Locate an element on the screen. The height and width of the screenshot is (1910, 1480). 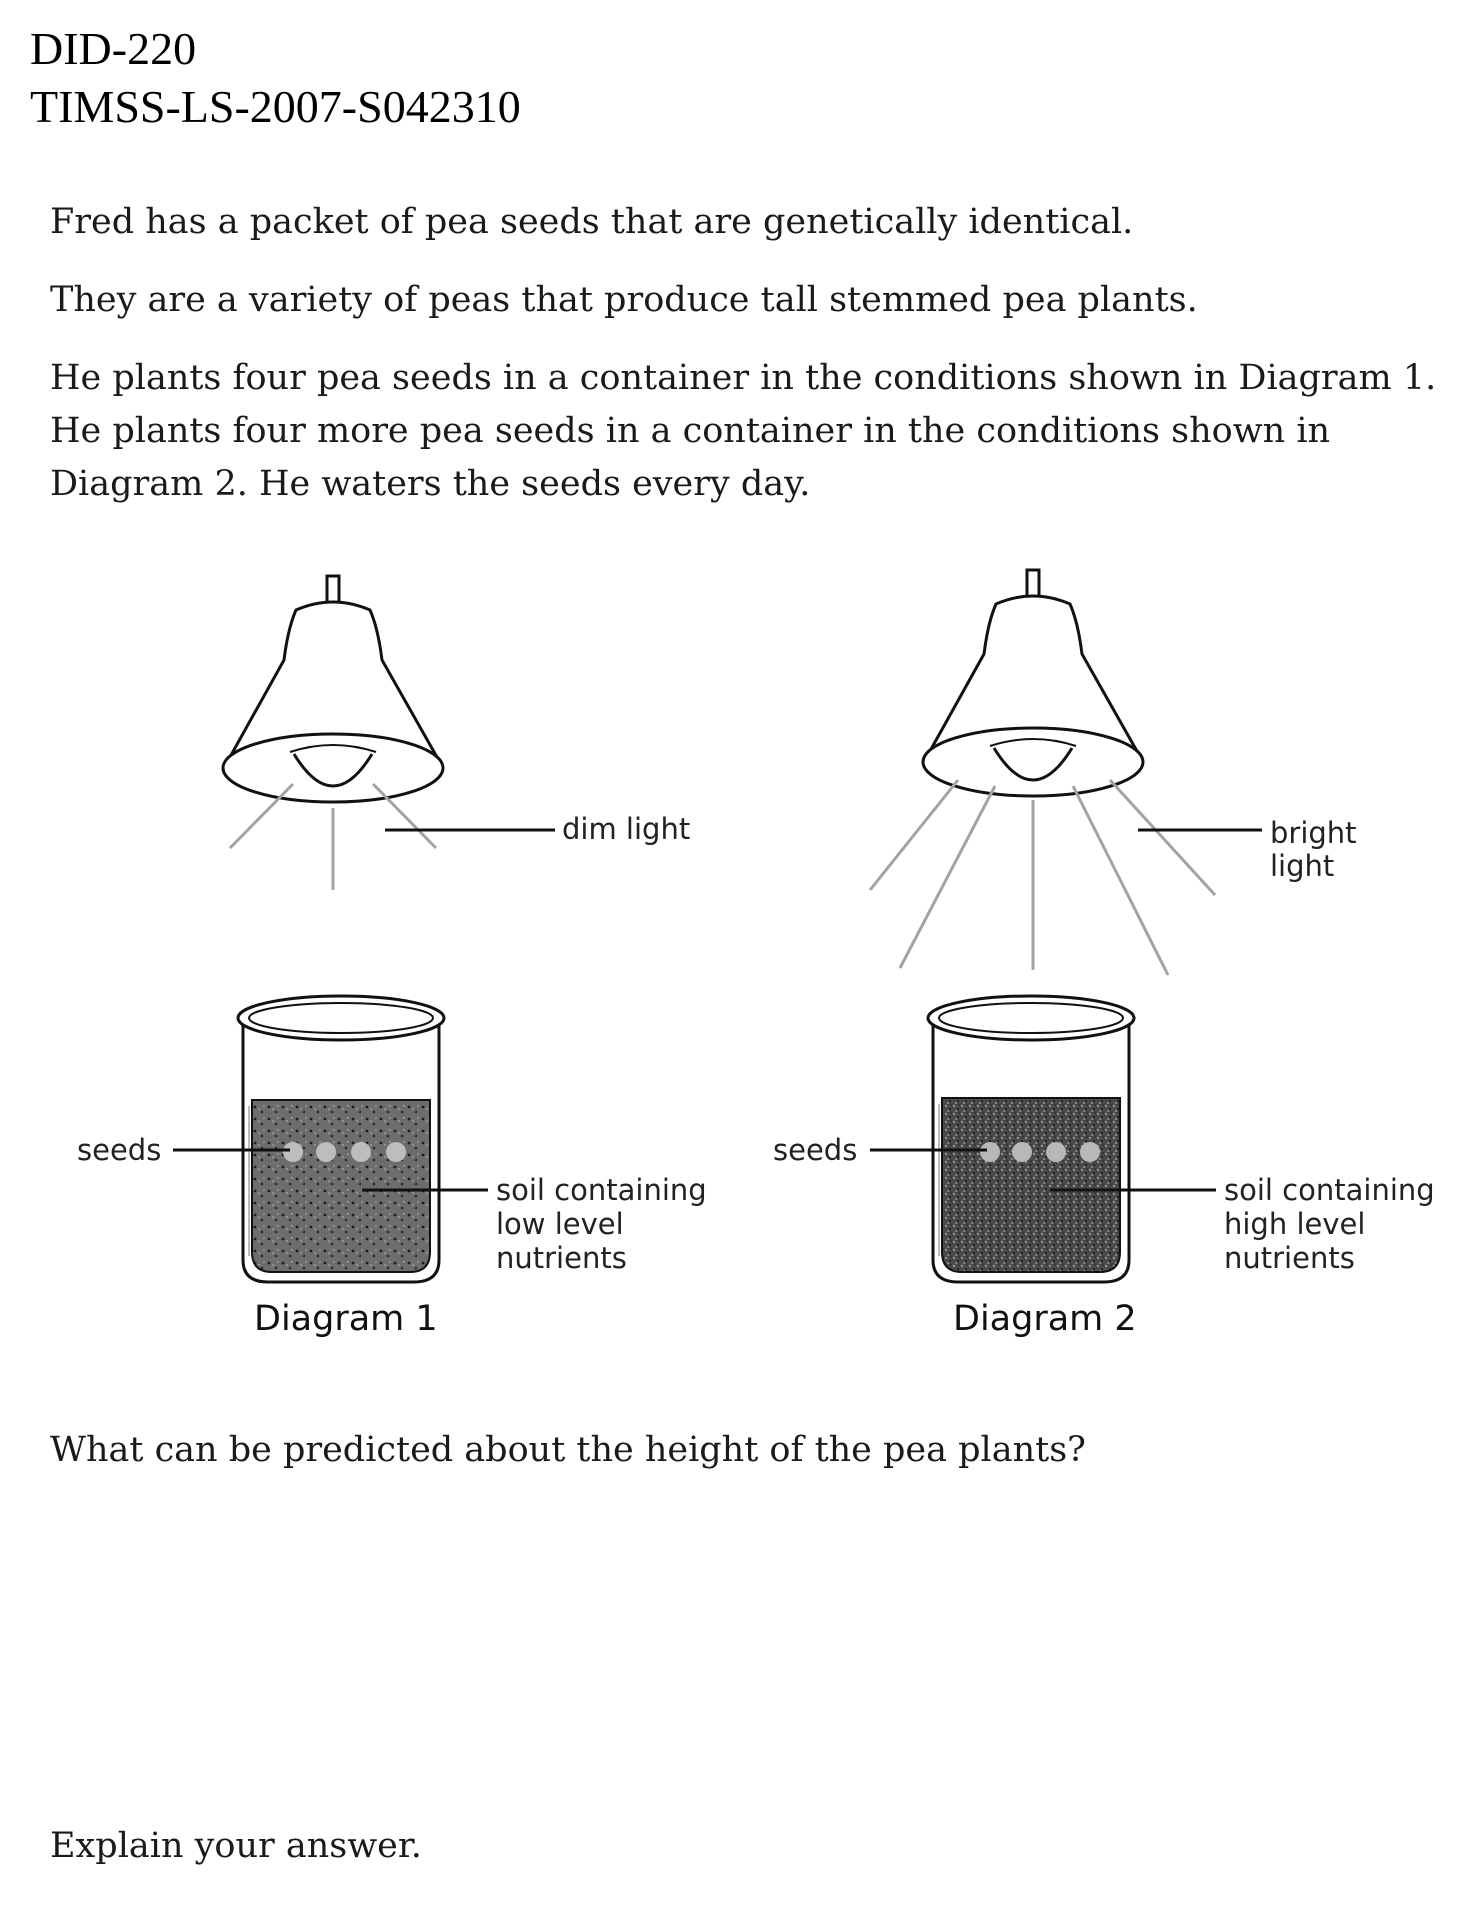
diagram-2-caption: Diagram 2 is located at coordinates (1045, 1319).